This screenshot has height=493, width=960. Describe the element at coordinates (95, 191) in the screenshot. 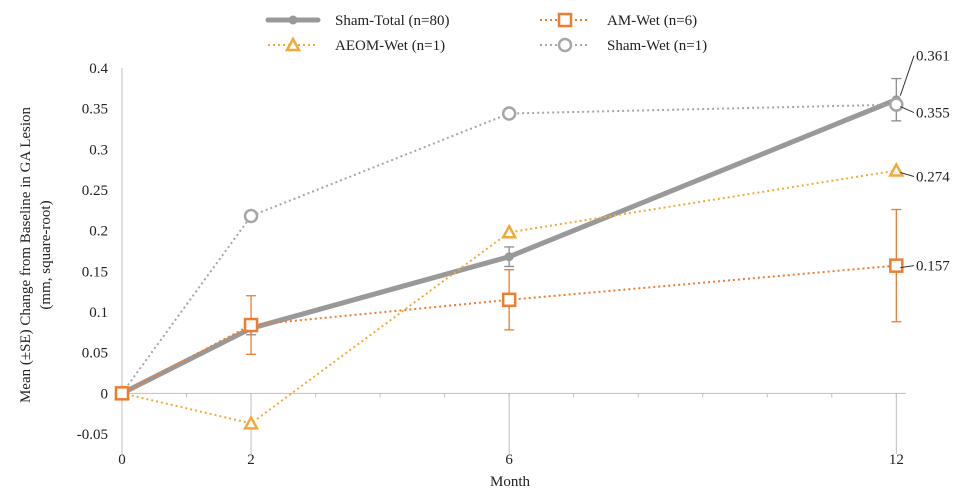

I see `y-tick-label: 0.25` at that location.